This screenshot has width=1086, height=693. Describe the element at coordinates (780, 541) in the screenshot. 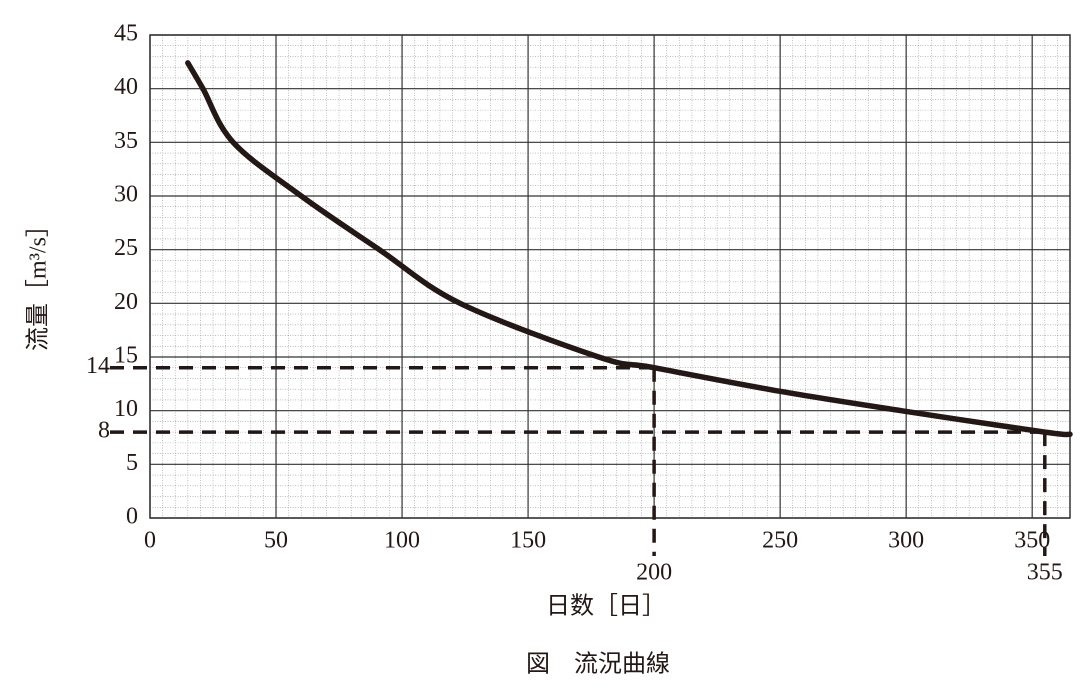

I see `x-tick-label: 250` at that location.